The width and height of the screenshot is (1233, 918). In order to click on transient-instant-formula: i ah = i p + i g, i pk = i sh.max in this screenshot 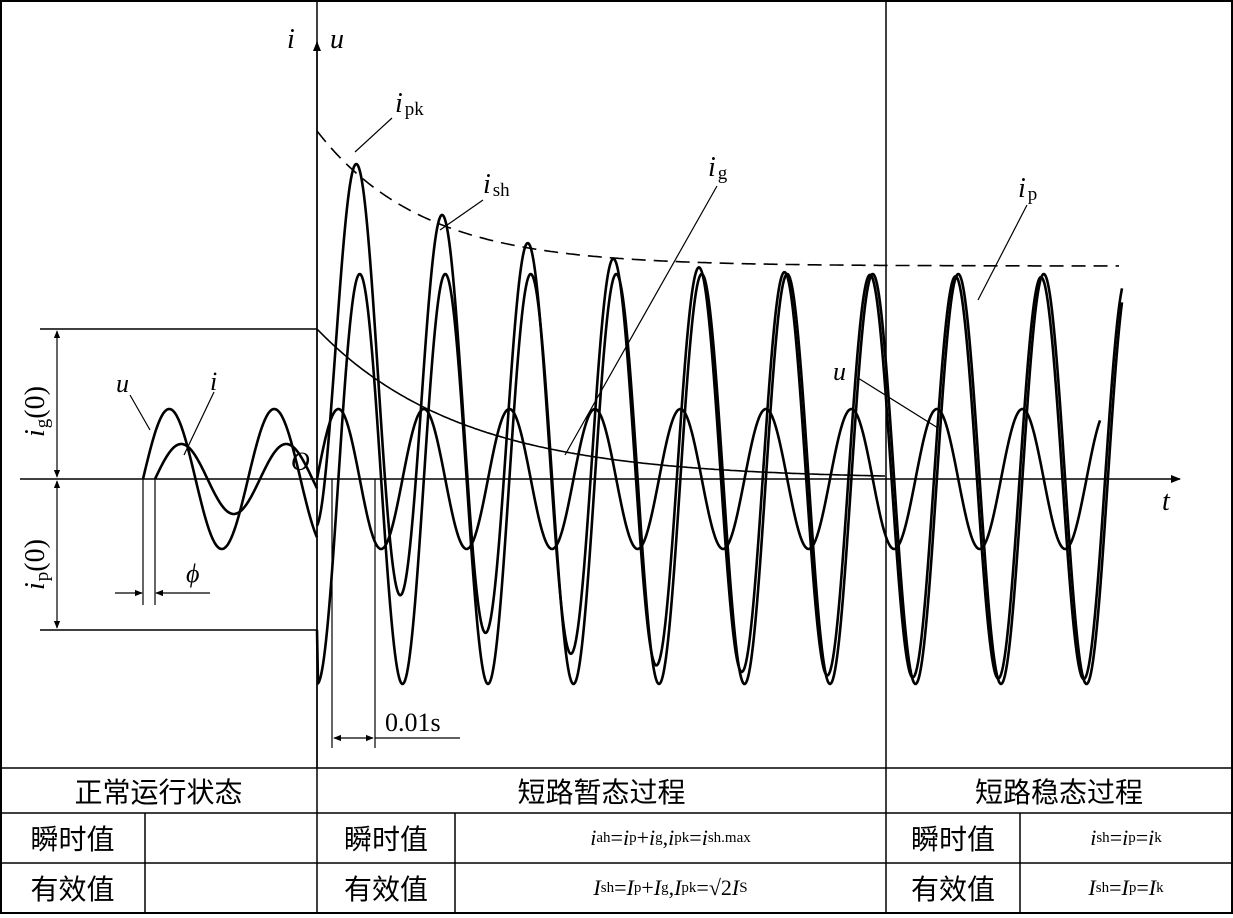, I will do `click(670, 837)`.